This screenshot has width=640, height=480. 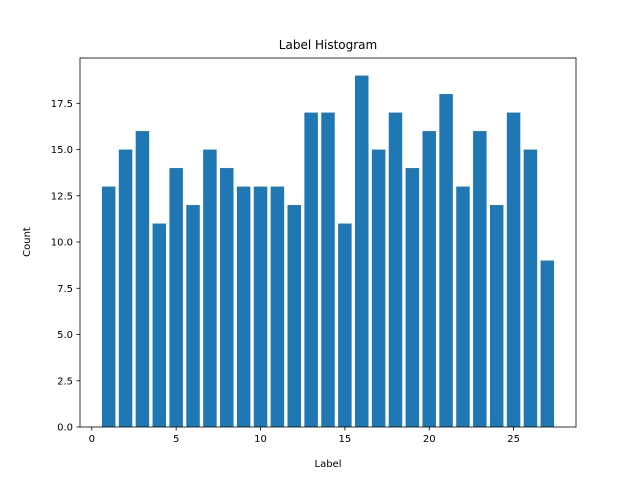 I want to click on chart-title: Label Histogram, so click(x=328, y=45).